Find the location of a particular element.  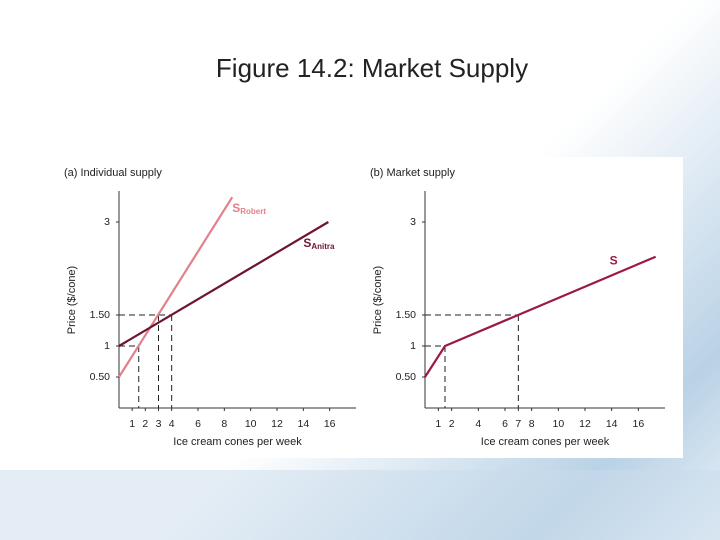

x-tick-label: 7 is located at coordinates (518, 424).